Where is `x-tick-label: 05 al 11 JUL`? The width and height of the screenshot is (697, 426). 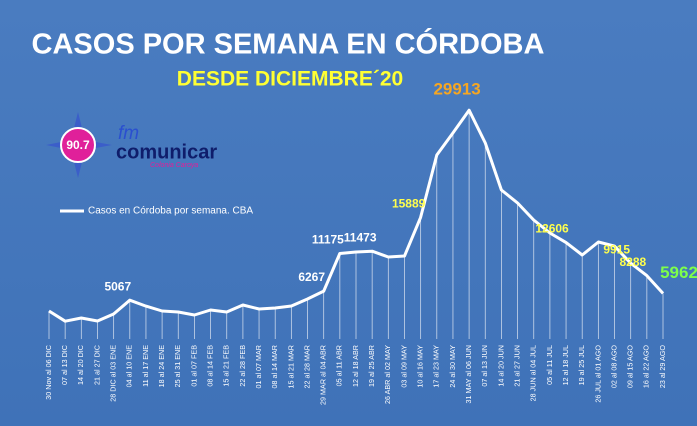
x-tick-label: 05 al 11 JUL is located at coordinates (549, 365).